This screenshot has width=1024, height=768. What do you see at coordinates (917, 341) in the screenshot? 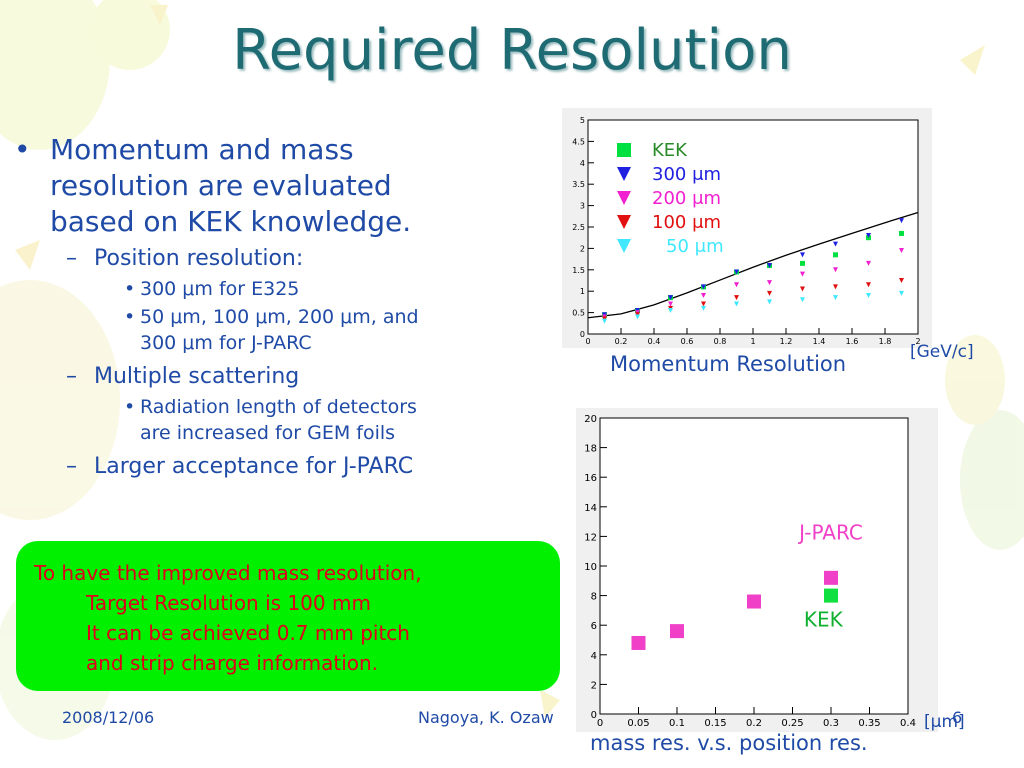
I see `x-tick-label: 2` at bounding box center [917, 341].